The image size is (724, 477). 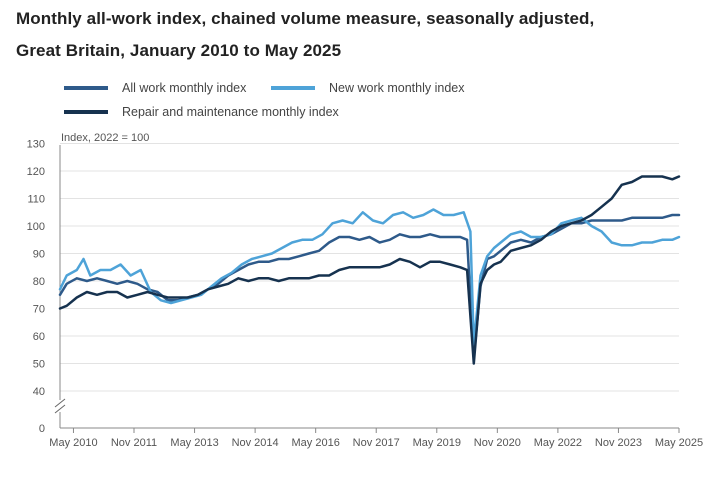 What do you see at coordinates (73, 443) in the screenshot?
I see `x-tick-label: May 2010` at bounding box center [73, 443].